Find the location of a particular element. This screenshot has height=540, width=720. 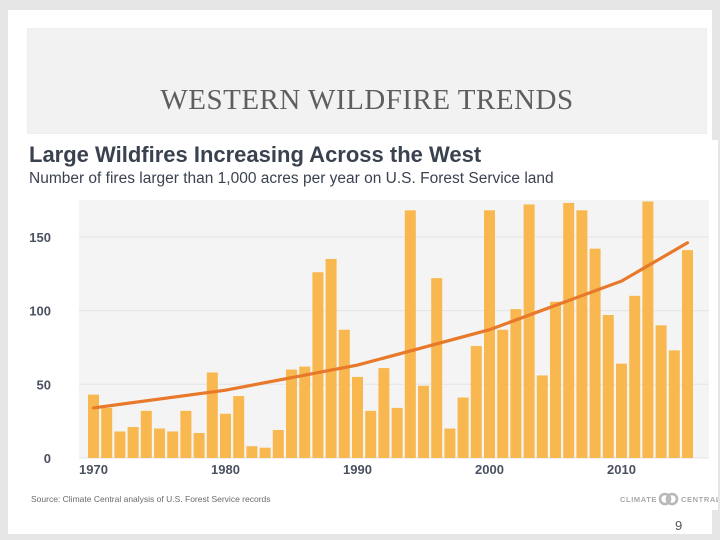

y-tick-label: 50 is located at coordinates (44, 384).